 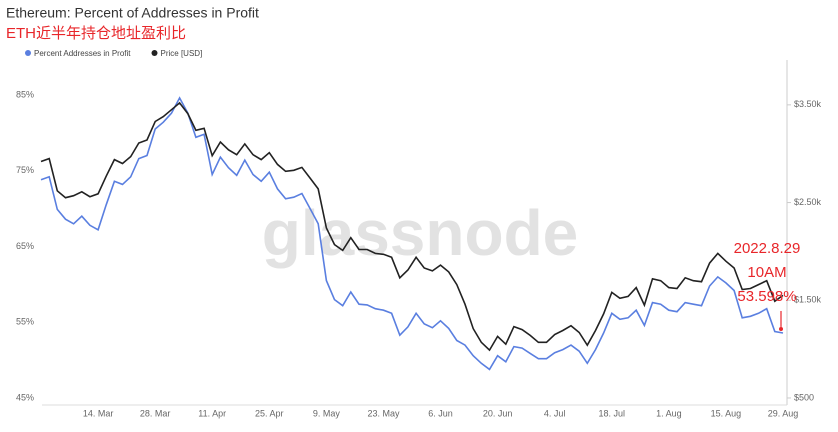 What do you see at coordinates (25, 246) in the screenshot?
I see `y-tick-label: 65%` at bounding box center [25, 246].